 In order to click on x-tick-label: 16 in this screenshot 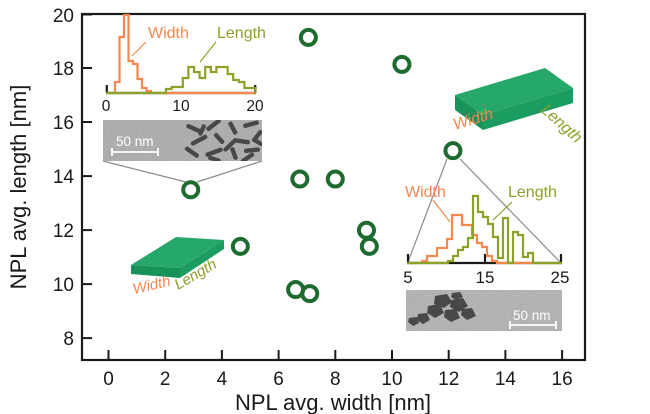, I will do `click(562, 379)`.